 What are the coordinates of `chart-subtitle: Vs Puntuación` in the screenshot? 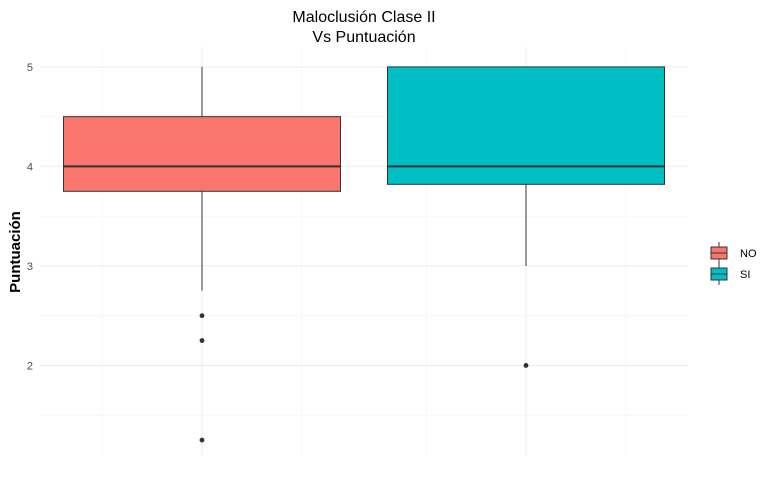 It's located at (363, 37).